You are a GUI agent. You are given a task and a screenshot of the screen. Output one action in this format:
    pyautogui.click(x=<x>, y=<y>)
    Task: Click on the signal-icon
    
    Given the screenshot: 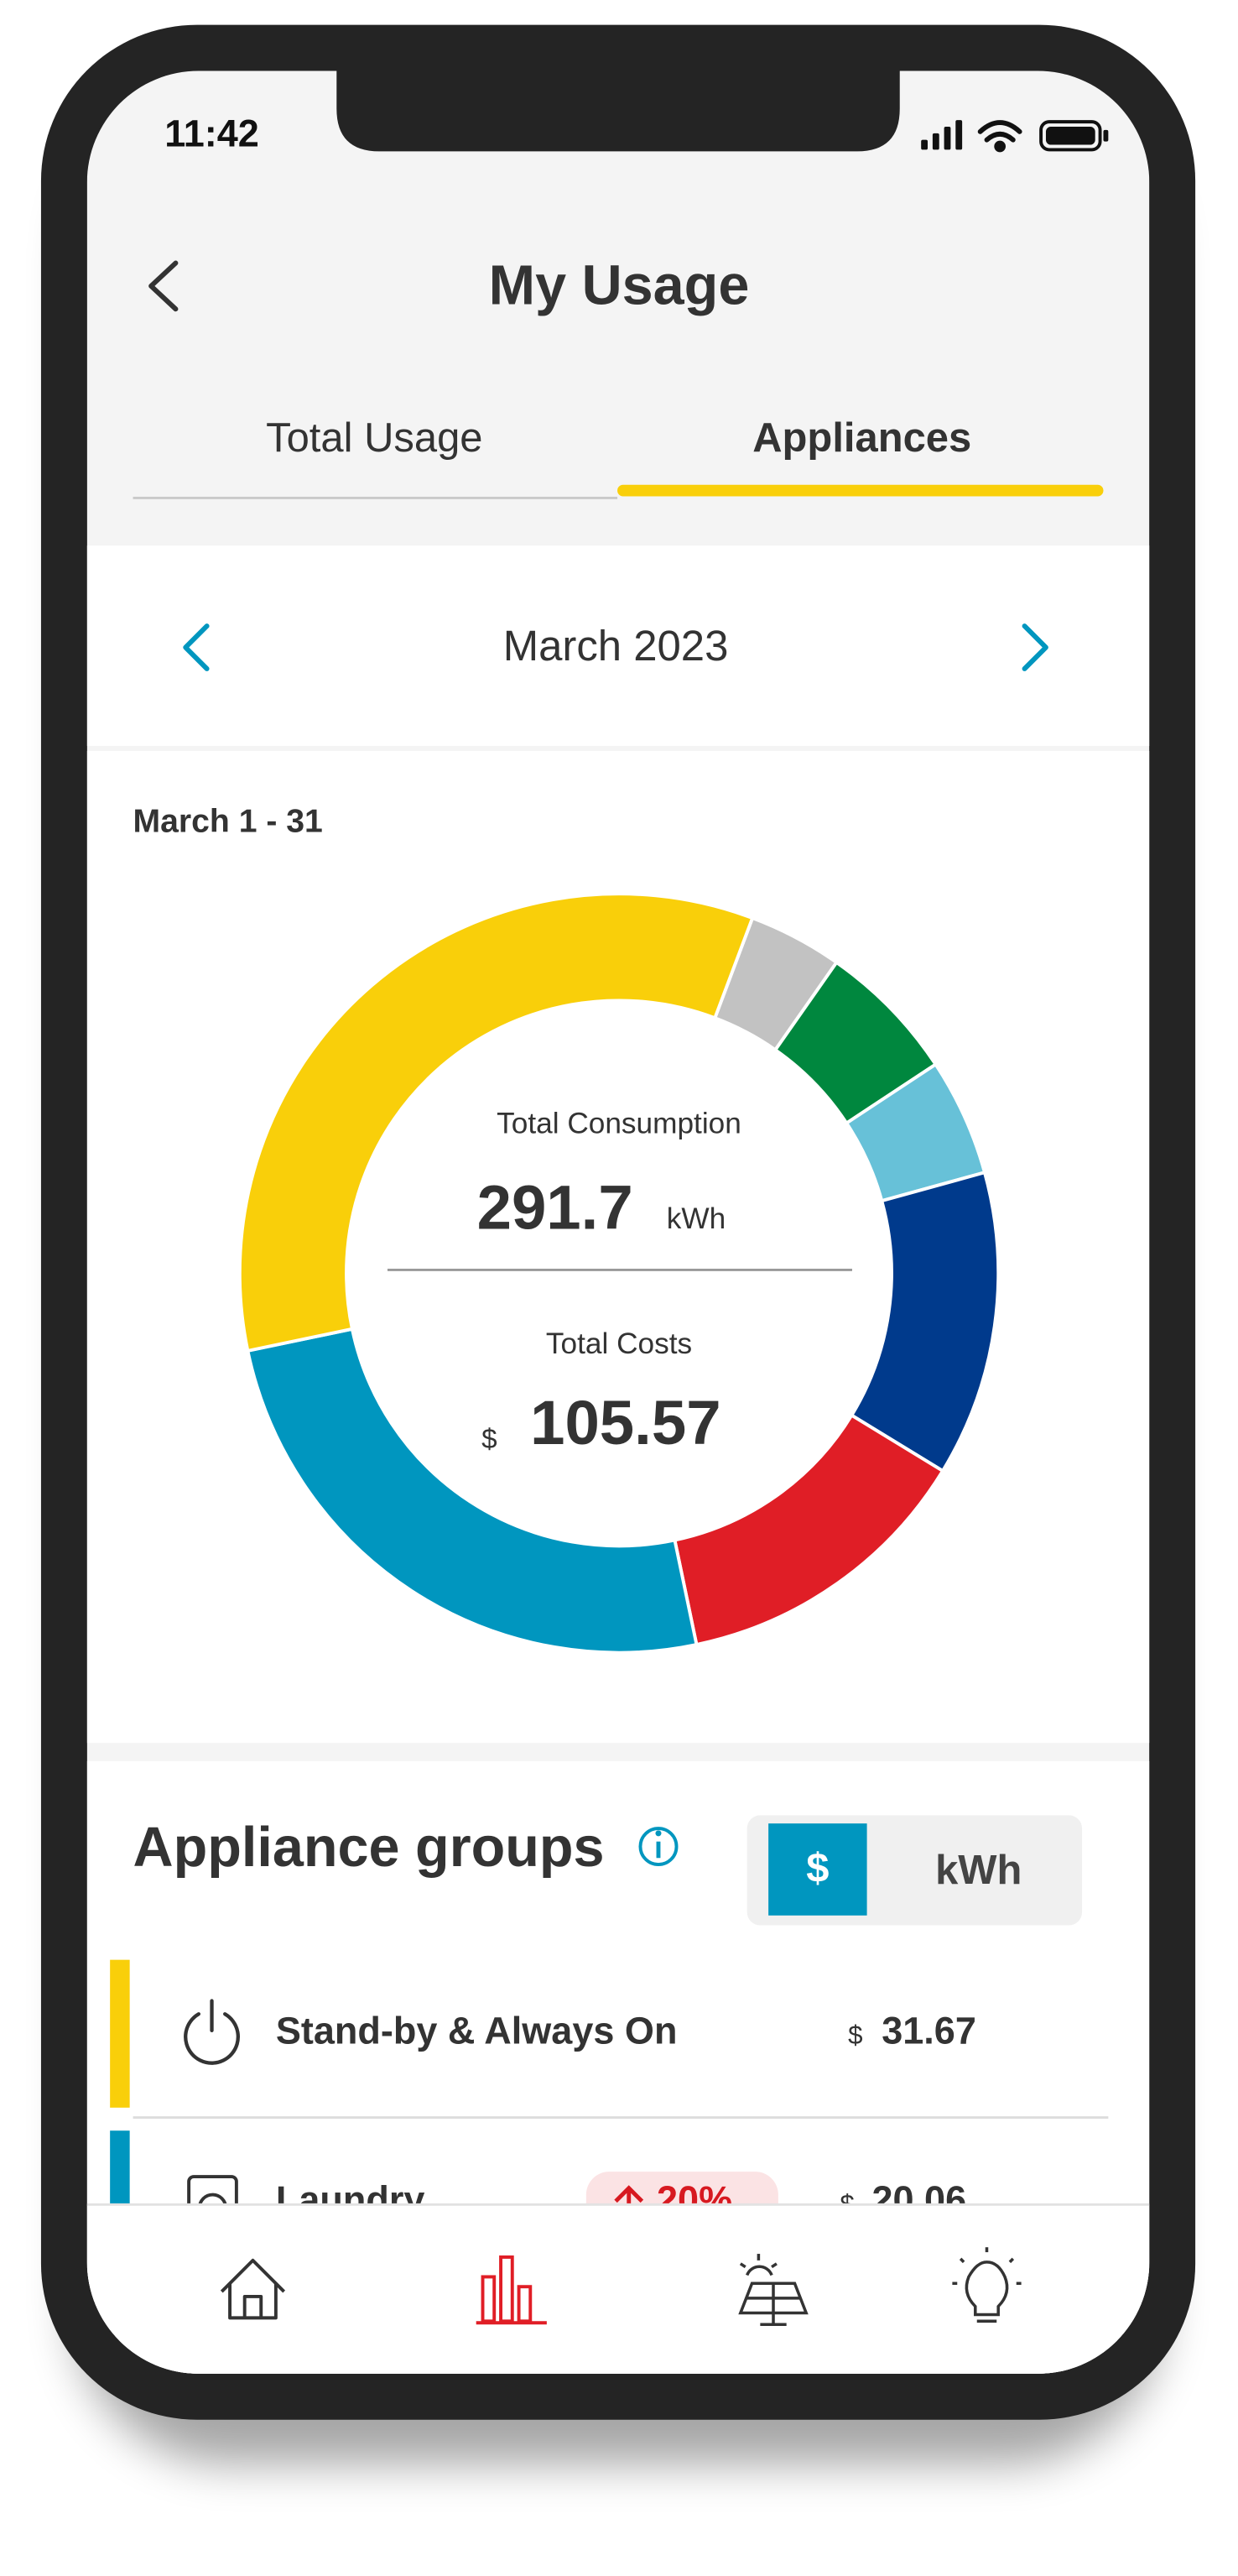 What is the action you would take?
    pyautogui.click(x=942, y=135)
    